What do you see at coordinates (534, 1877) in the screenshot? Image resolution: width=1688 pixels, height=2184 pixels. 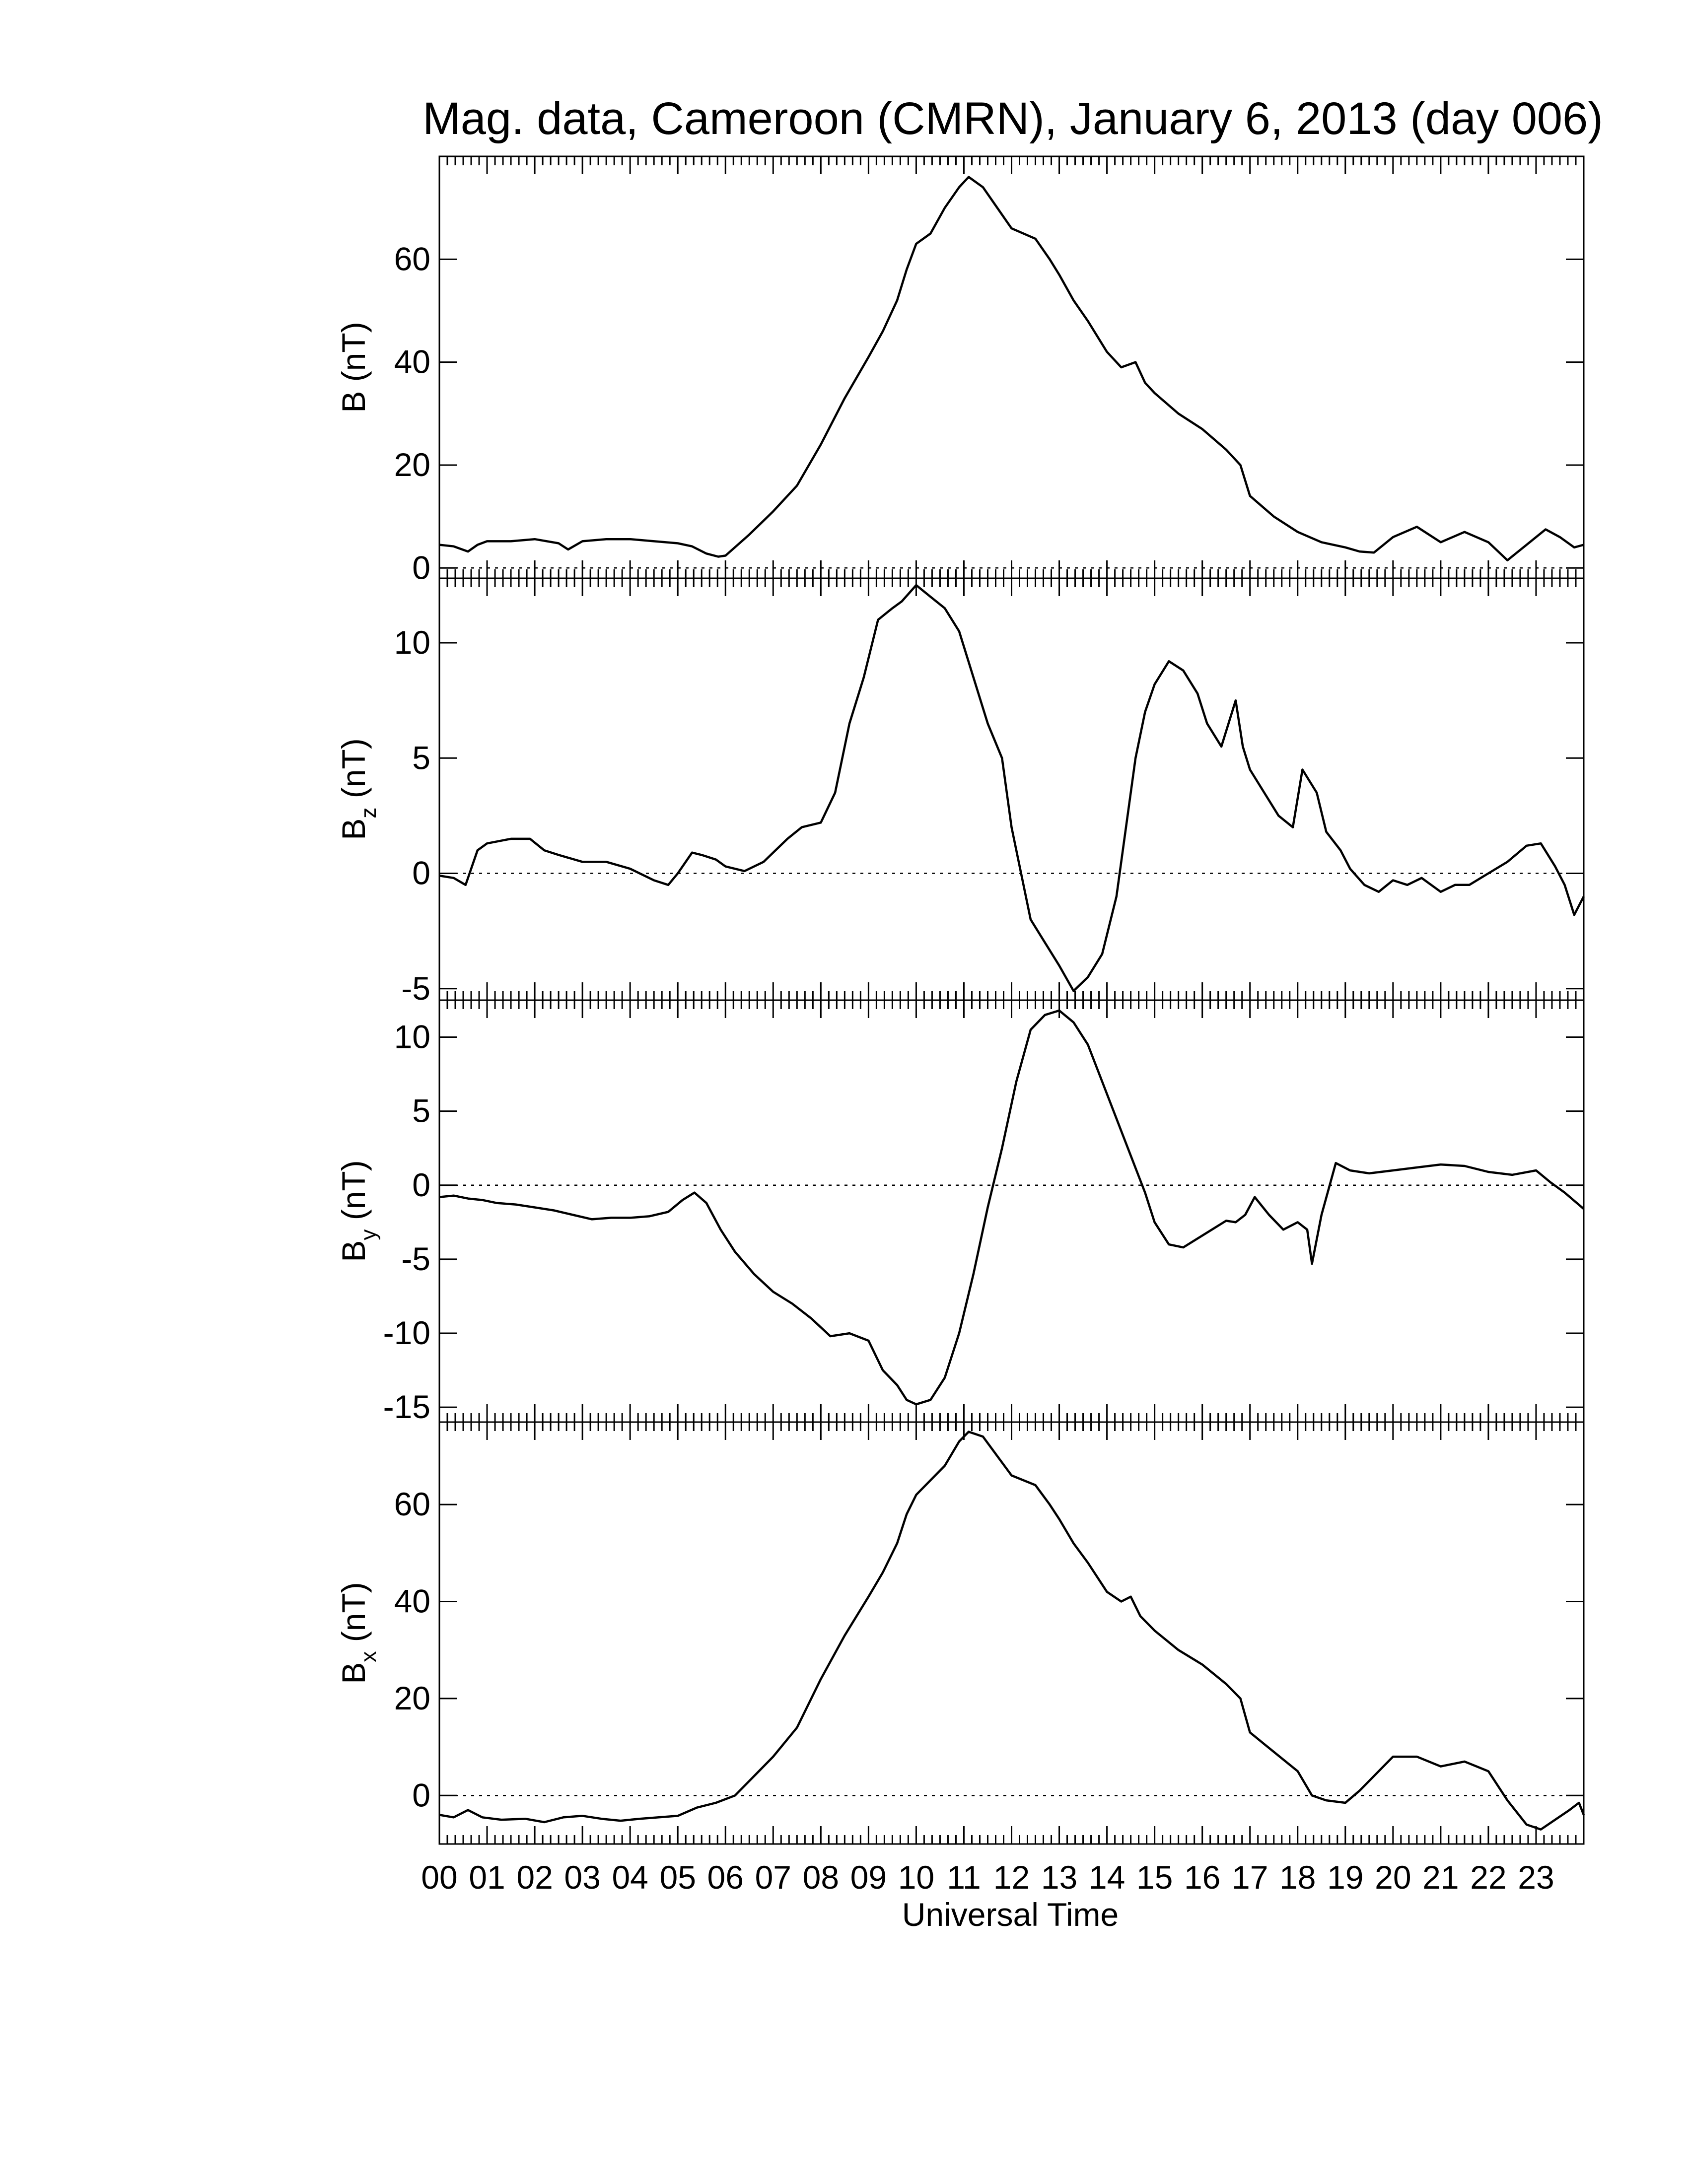 I see `x-tick-label: 02` at bounding box center [534, 1877].